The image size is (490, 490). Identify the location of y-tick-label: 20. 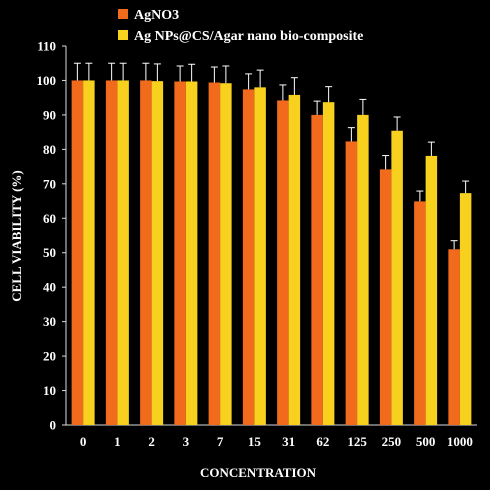
(49, 356).